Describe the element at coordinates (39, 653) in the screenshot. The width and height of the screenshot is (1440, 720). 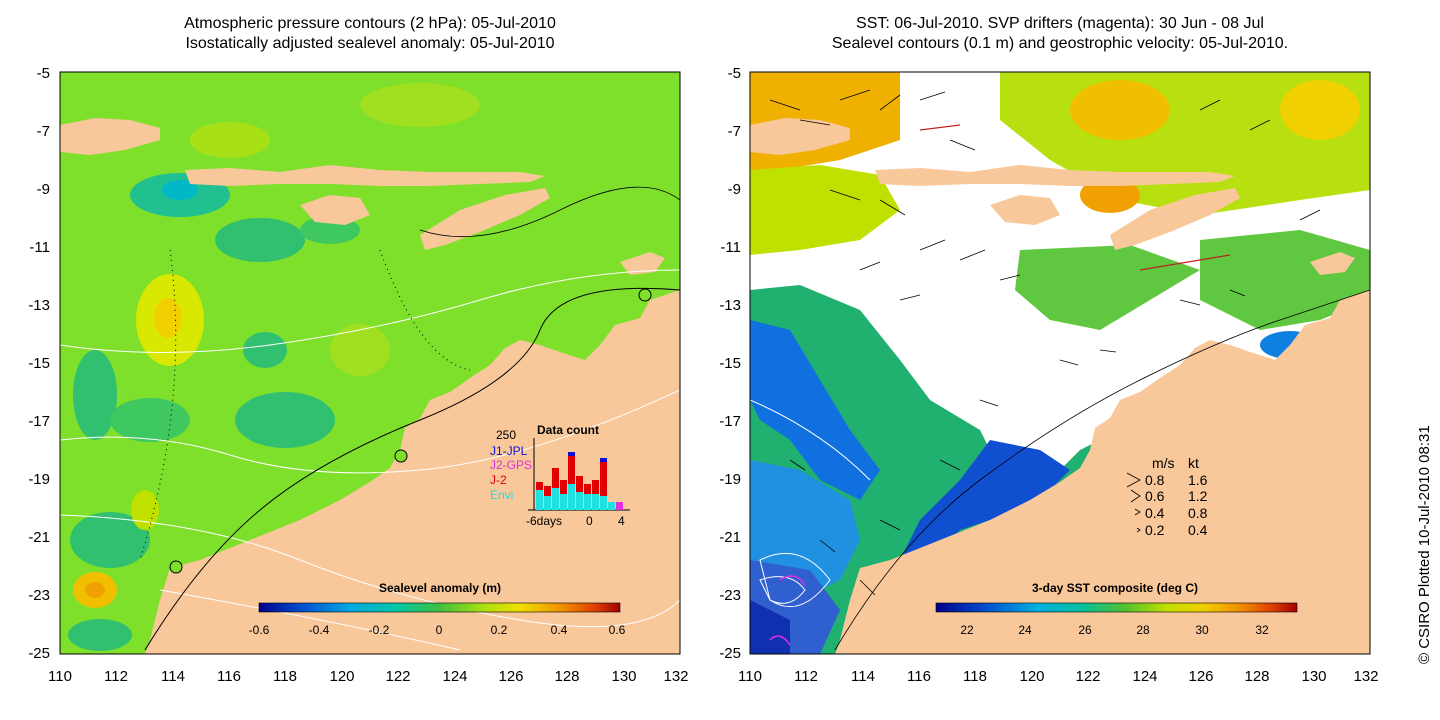
I see `y-tick-label: -25` at that location.